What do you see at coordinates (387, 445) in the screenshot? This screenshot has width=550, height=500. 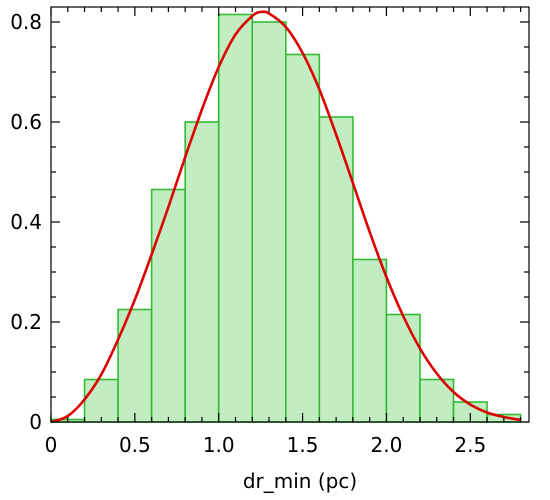 I see `x-tick-label-4: 2.0` at bounding box center [387, 445].